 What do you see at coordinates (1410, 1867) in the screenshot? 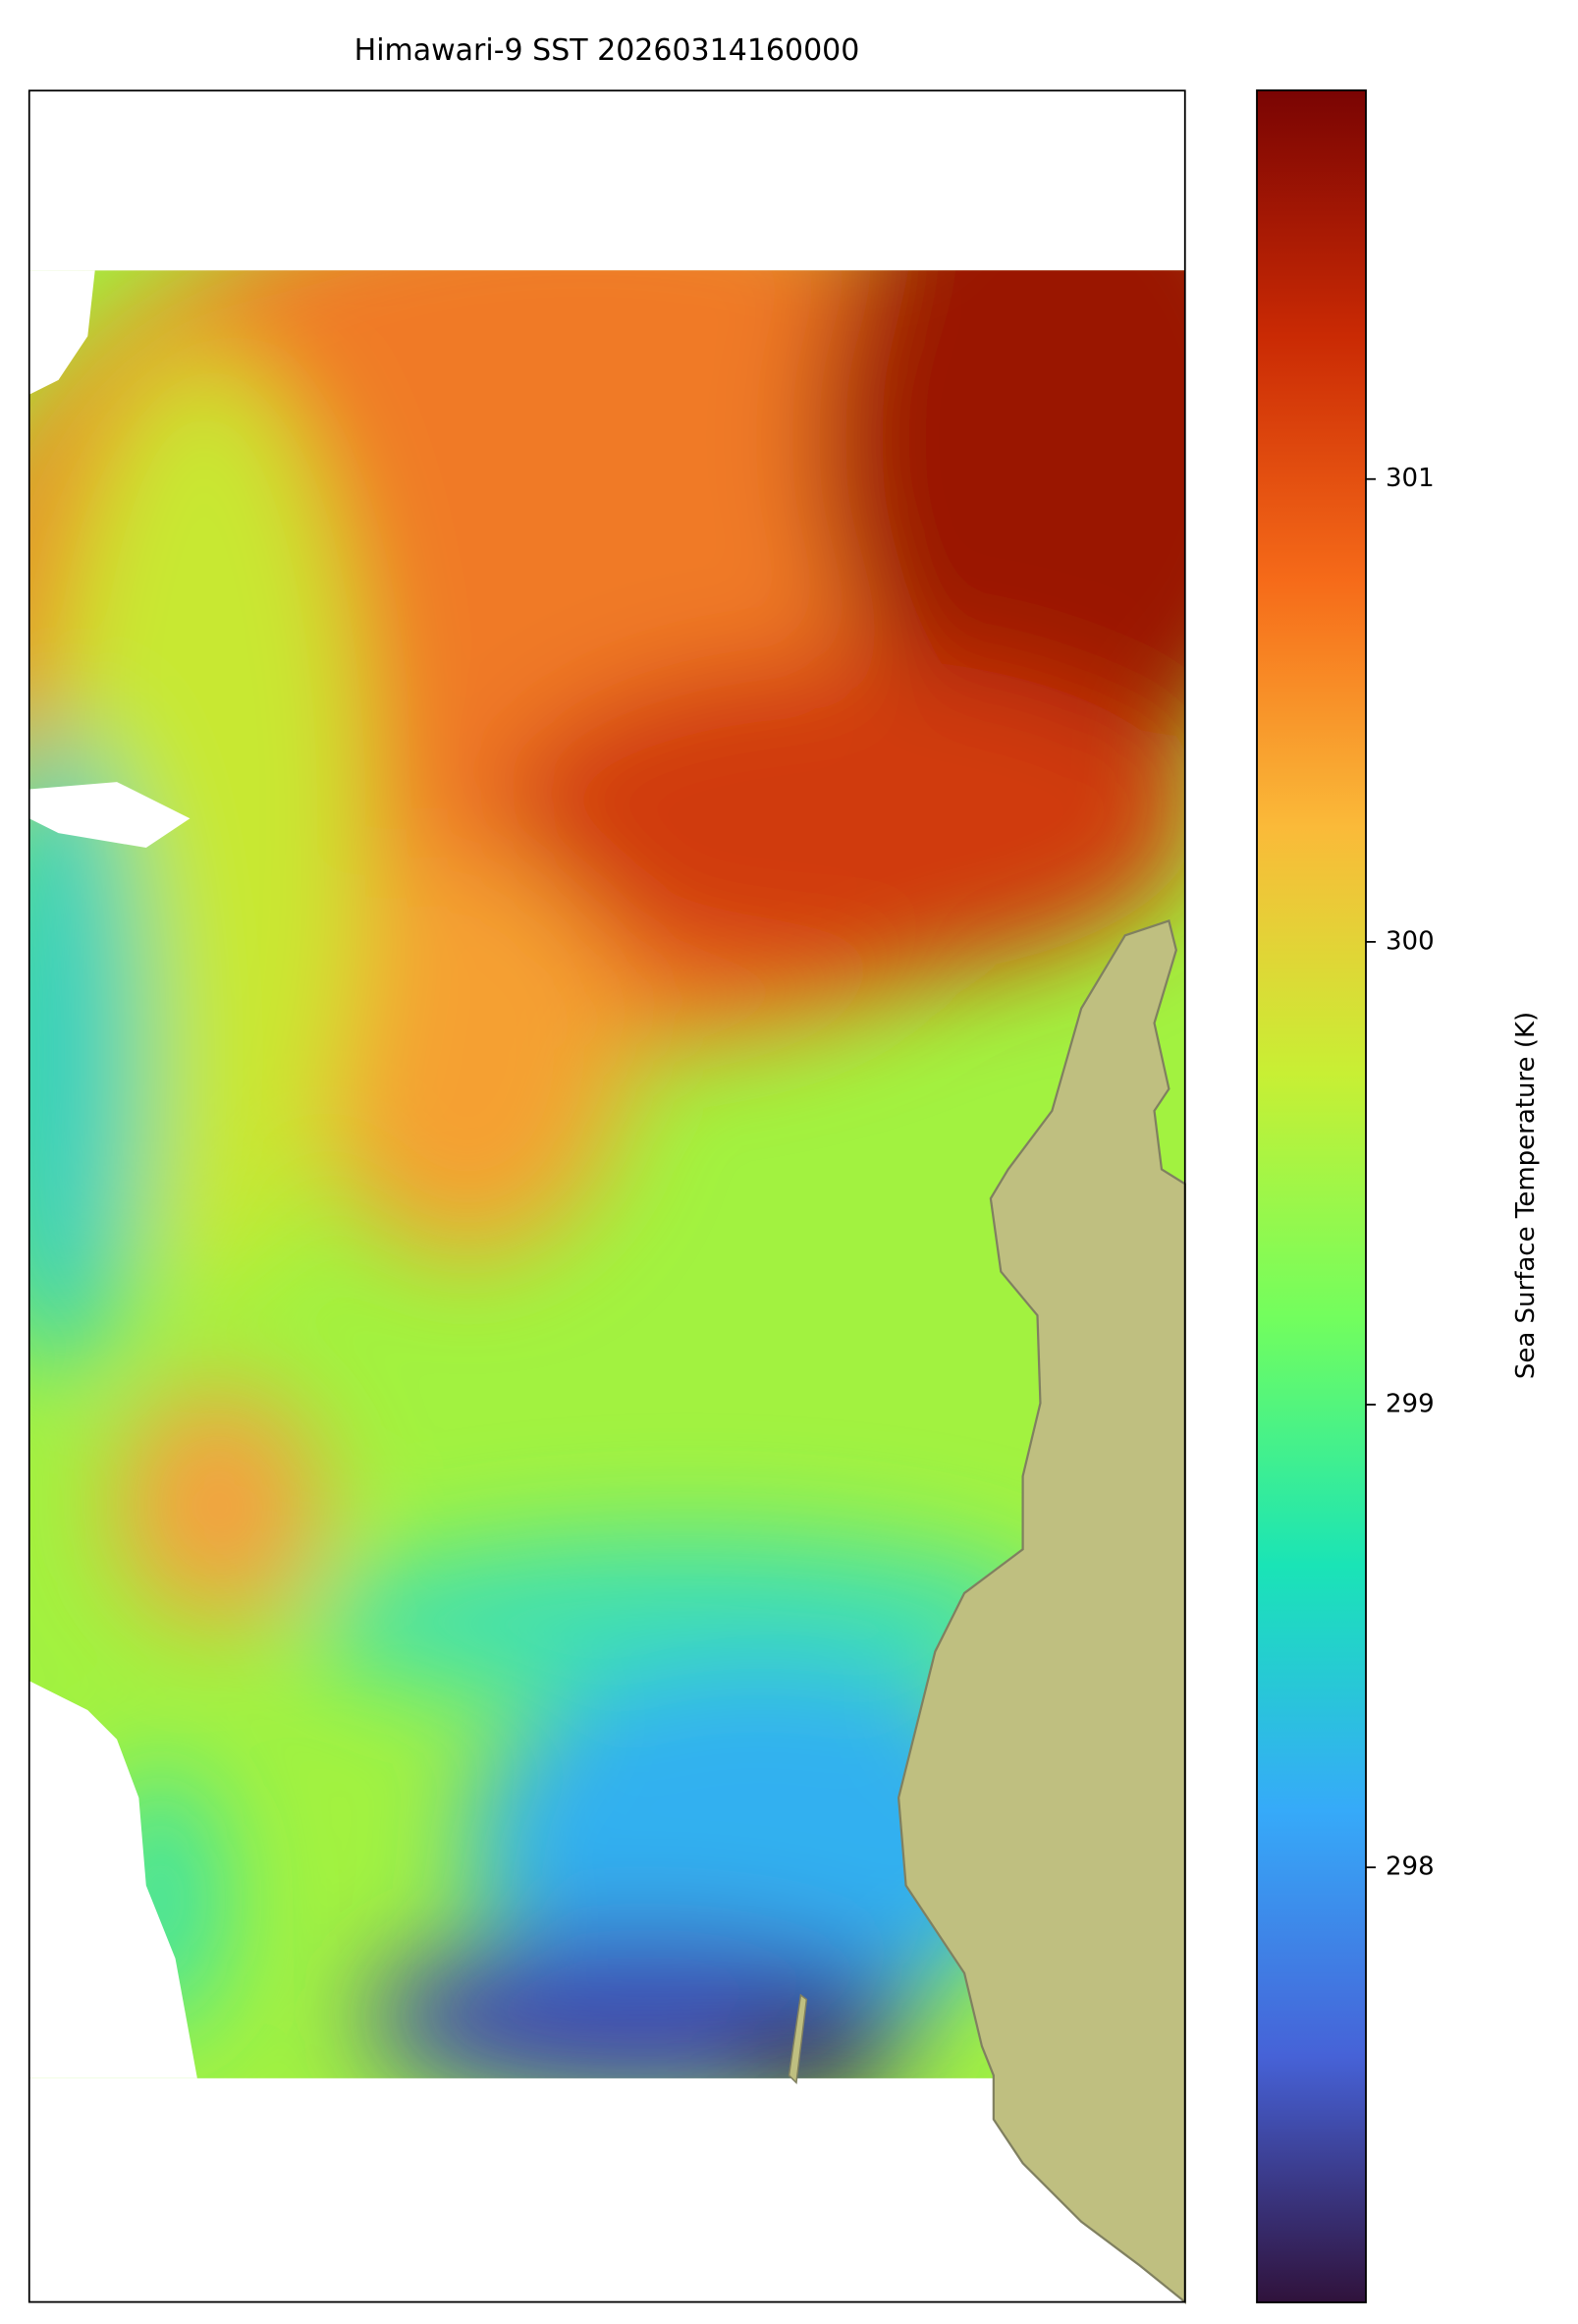
I see `colorbar-tick-label: 298` at bounding box center [1410, 1867].